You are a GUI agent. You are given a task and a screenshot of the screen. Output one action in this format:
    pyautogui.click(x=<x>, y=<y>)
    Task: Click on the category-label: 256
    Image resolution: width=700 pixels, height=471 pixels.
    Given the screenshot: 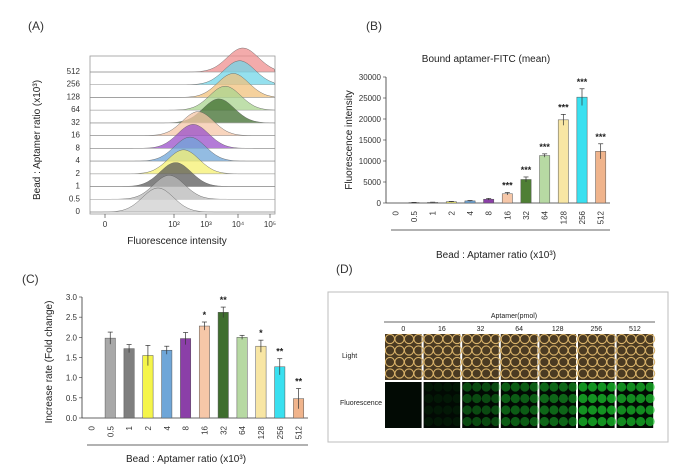 What is the action you would take?
    pyautogui.click(x=582, y=217)
    